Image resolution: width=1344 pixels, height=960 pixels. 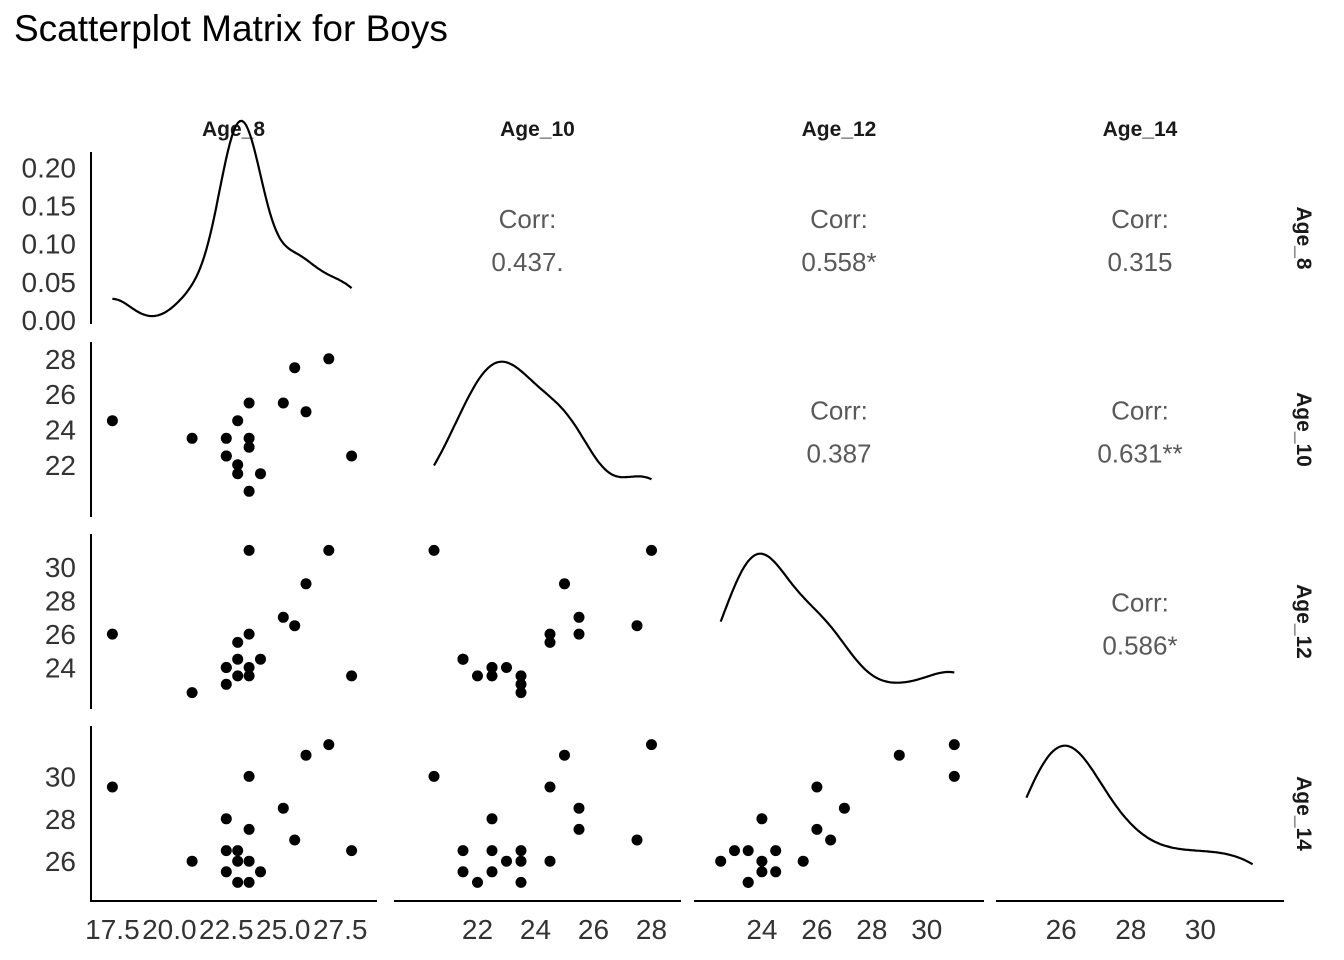 What do you see at coordinates (49, 320) in the screenshot?
I see `y-tick-label: 0.00` at bounding box center [49, 320].